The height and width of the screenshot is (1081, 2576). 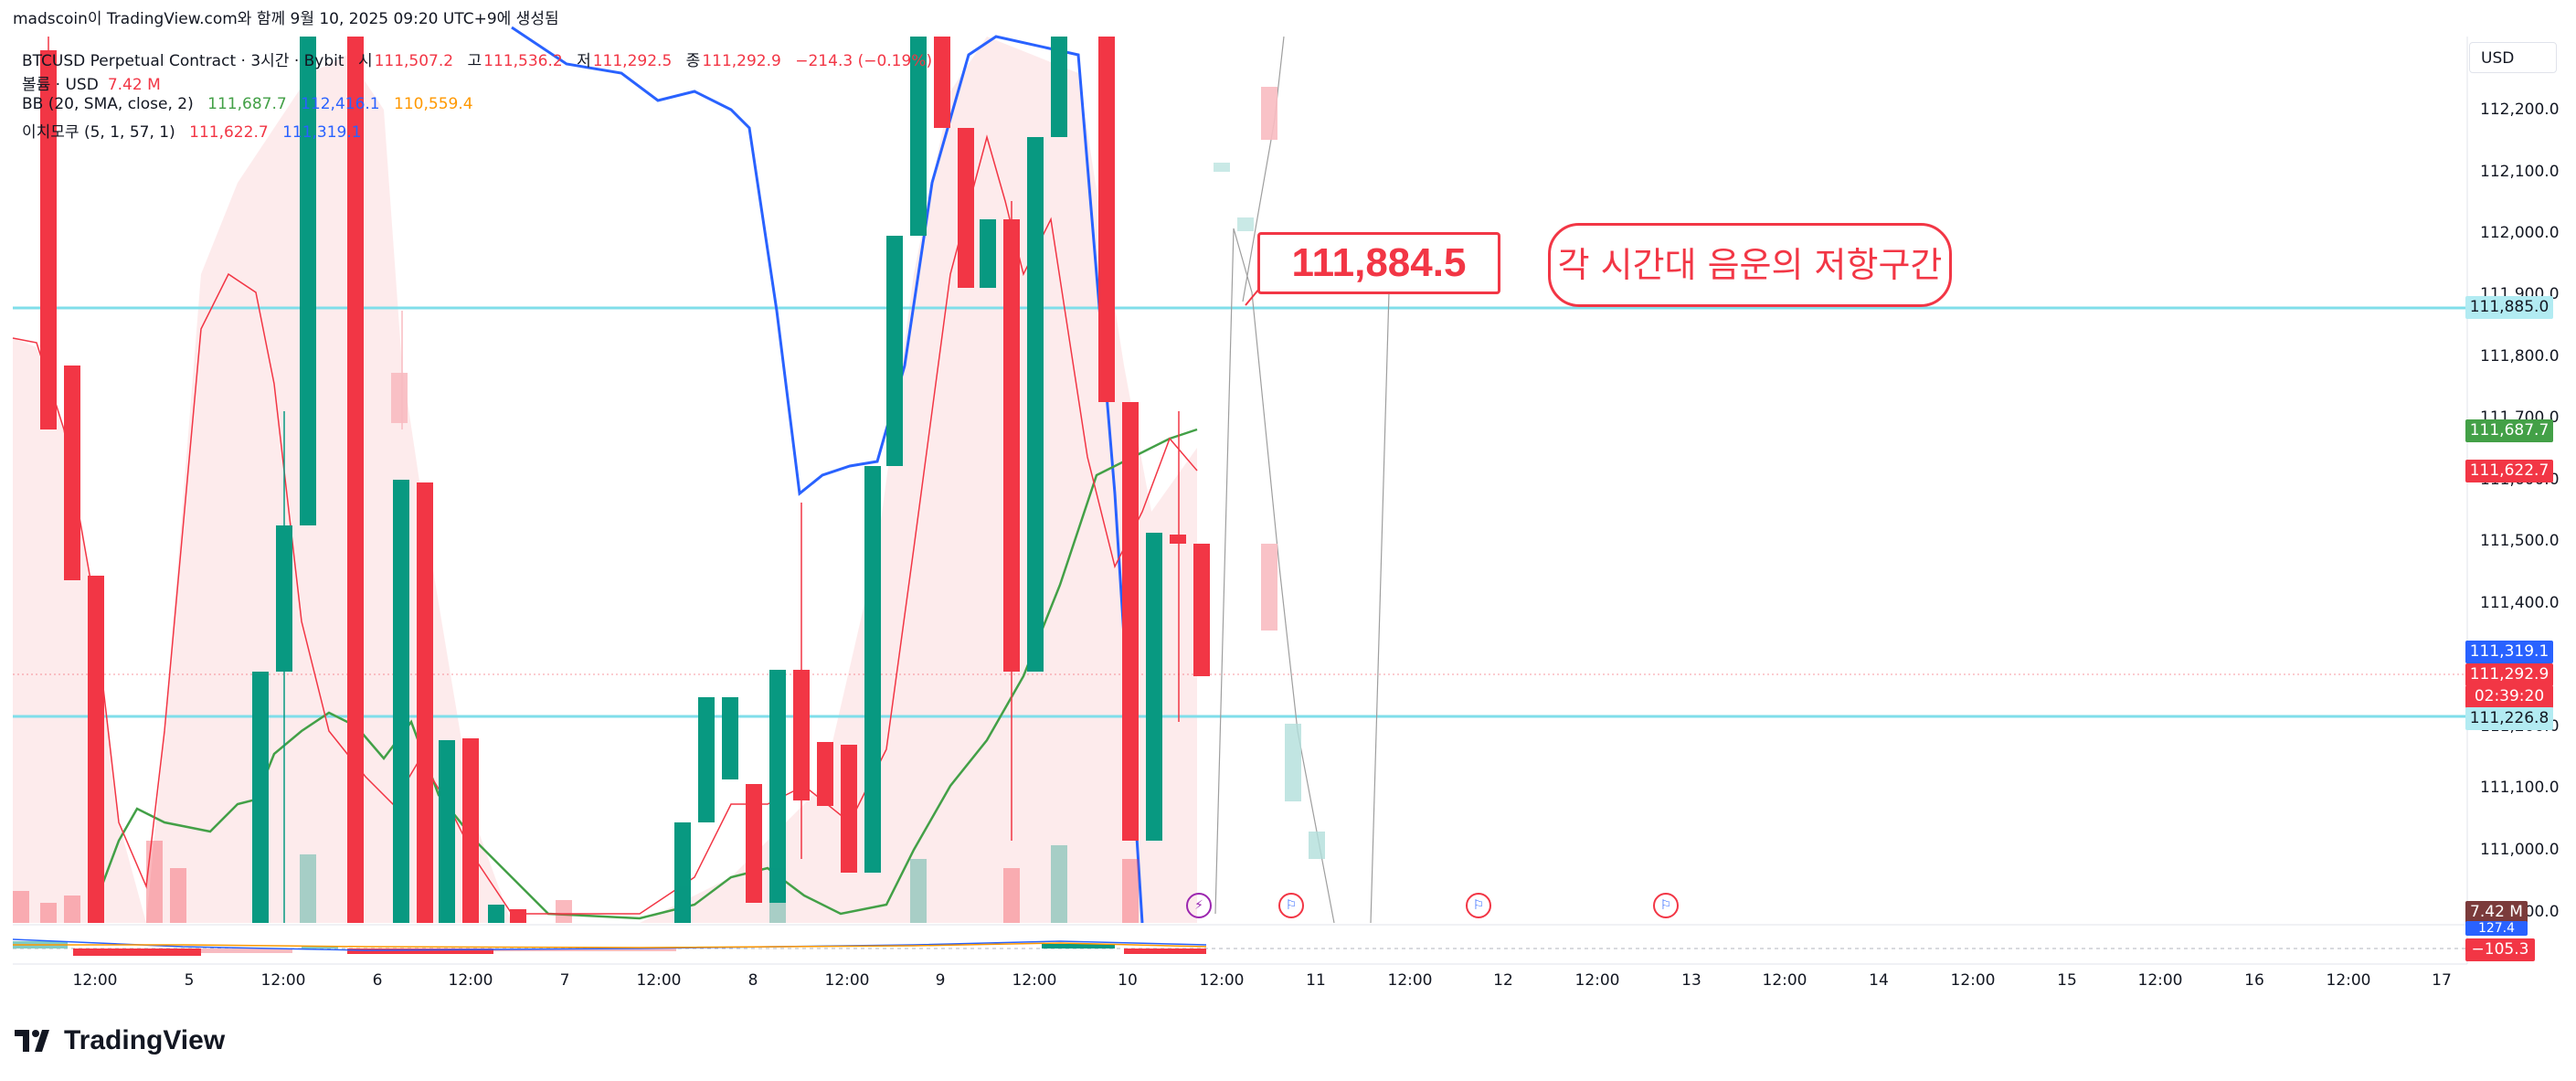 What do you see at coordinates (2500, 950) in the screenshot?
I see `price-label-osc-2: −105.3` at bounding box center [2500, 950].